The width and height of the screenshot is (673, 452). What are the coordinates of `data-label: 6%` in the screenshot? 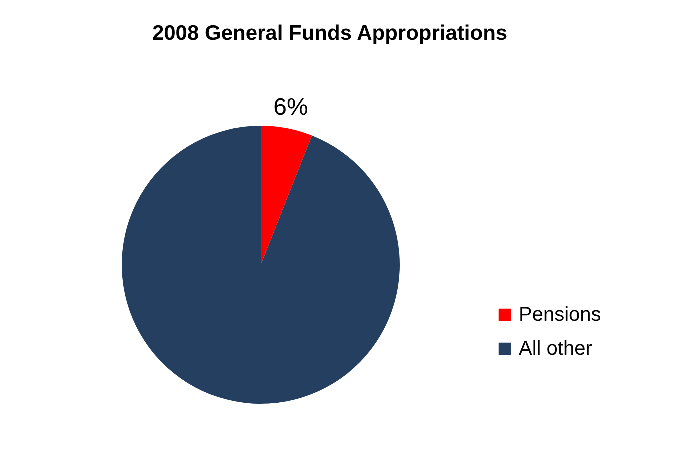 It's located at (291, 107).